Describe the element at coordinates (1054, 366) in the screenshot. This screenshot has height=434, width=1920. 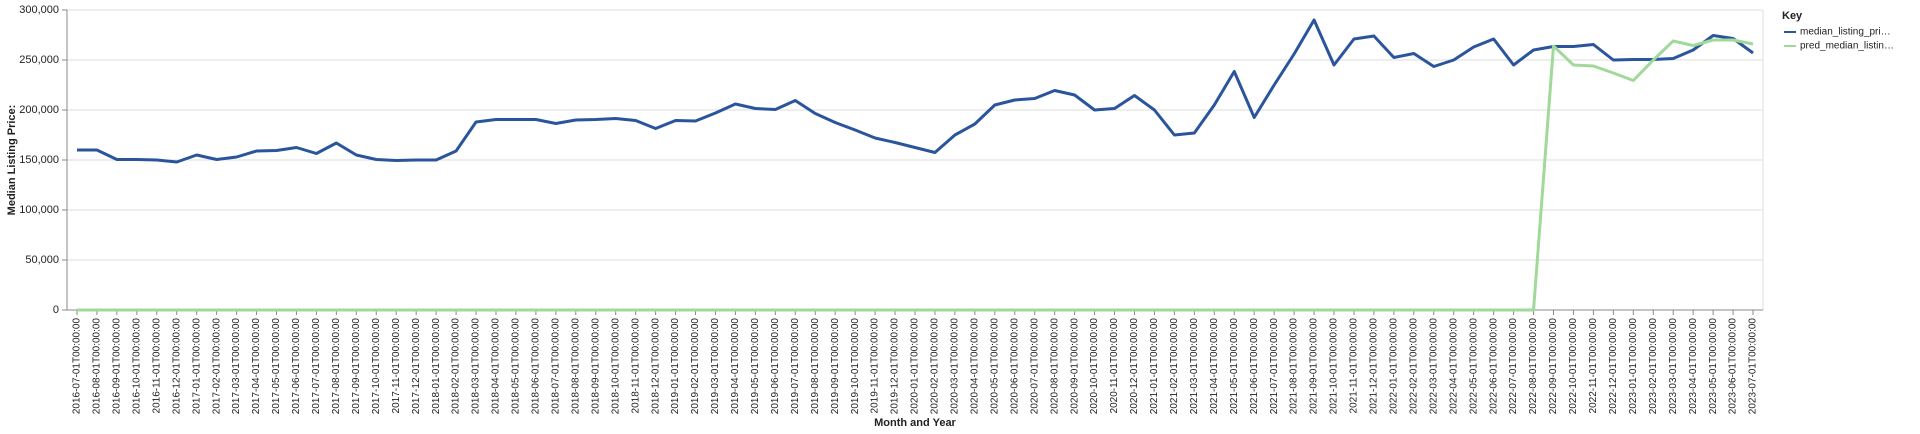
I see `x-tick-label: 2020-08-01T00:00:00` at that location.